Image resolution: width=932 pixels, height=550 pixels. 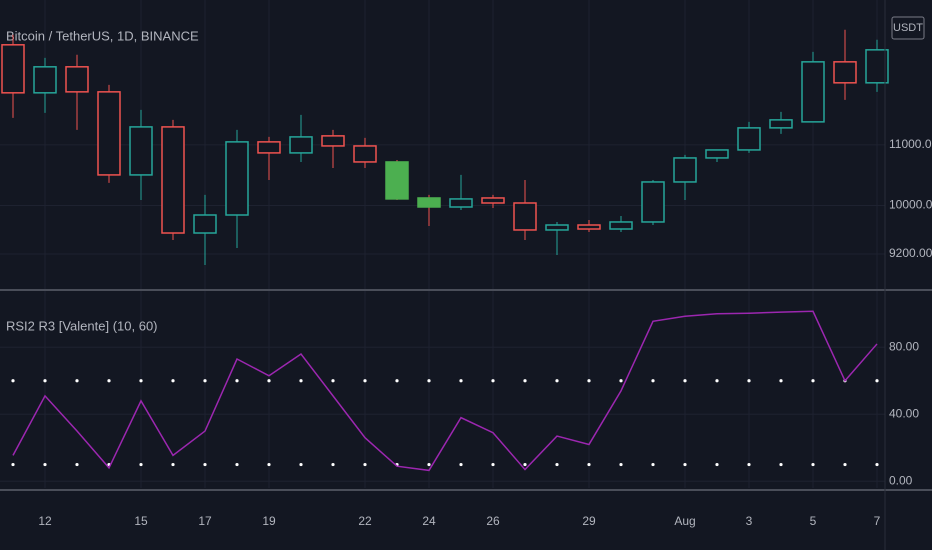 What do you see at coordinates (813, 521) in the screenshot?
I see `x-tick-label: 5` at bounding box center [813, 521].